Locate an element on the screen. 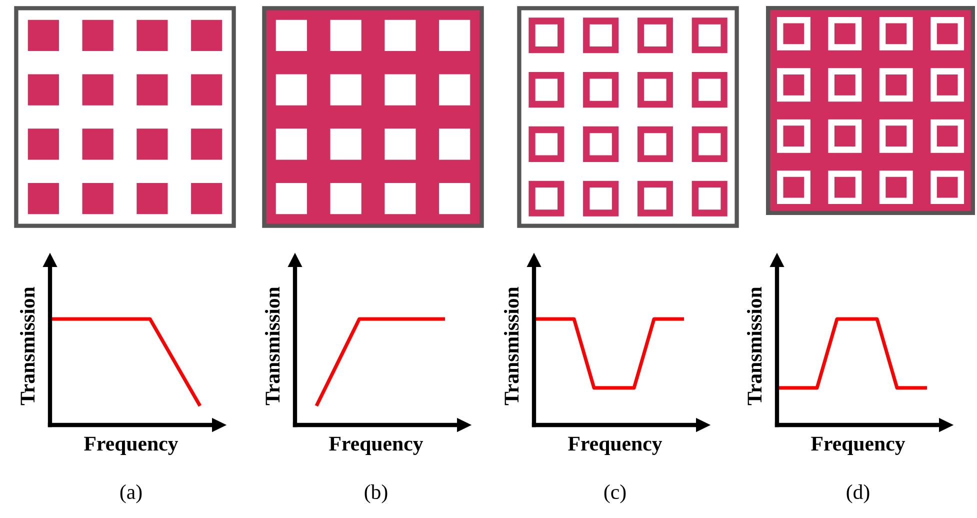  text: (c) is located at coordinates (615, 494).